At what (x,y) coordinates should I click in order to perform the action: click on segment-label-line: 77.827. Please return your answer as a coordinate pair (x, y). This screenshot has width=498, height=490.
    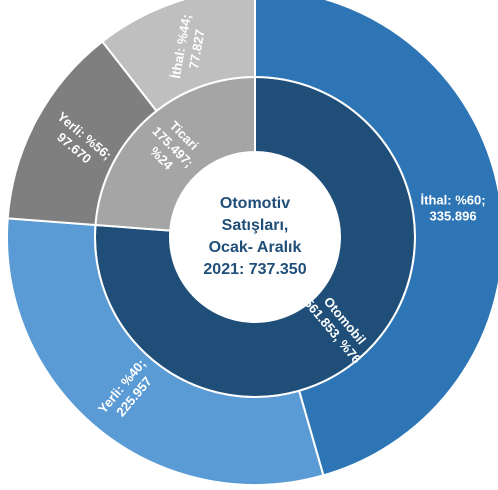
    Looking at the image, I should click on (197, 49).